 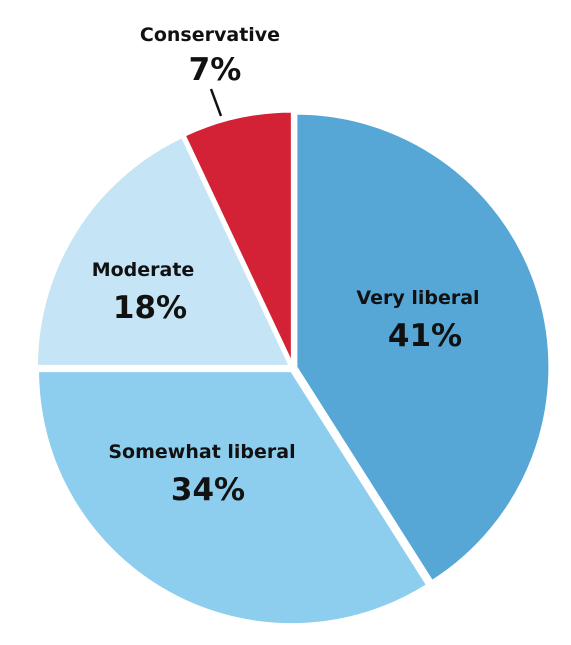 I want to click on label-conservative-value: 7%, so click(x=215, y=70).